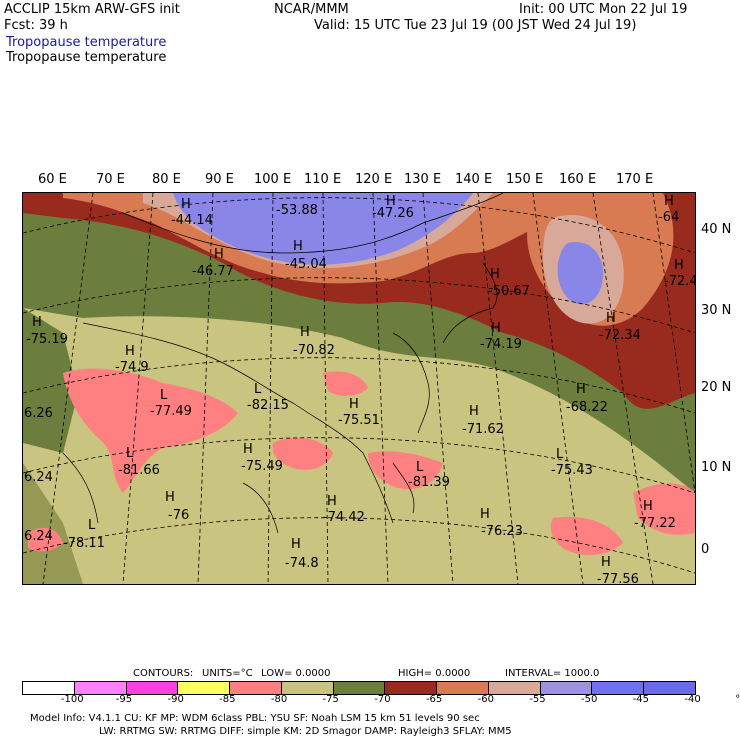  What do you see at coordinates (359, 688) in the screenshot?
I see `colorbar` at bounding box center [359, 688].